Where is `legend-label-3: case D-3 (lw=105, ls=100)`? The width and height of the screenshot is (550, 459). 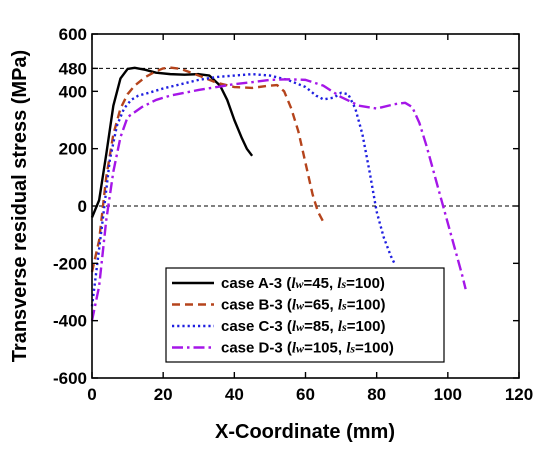
legend-label-3: case D-3 (lw=105, ls=100) is located at coordinates (307, 348).